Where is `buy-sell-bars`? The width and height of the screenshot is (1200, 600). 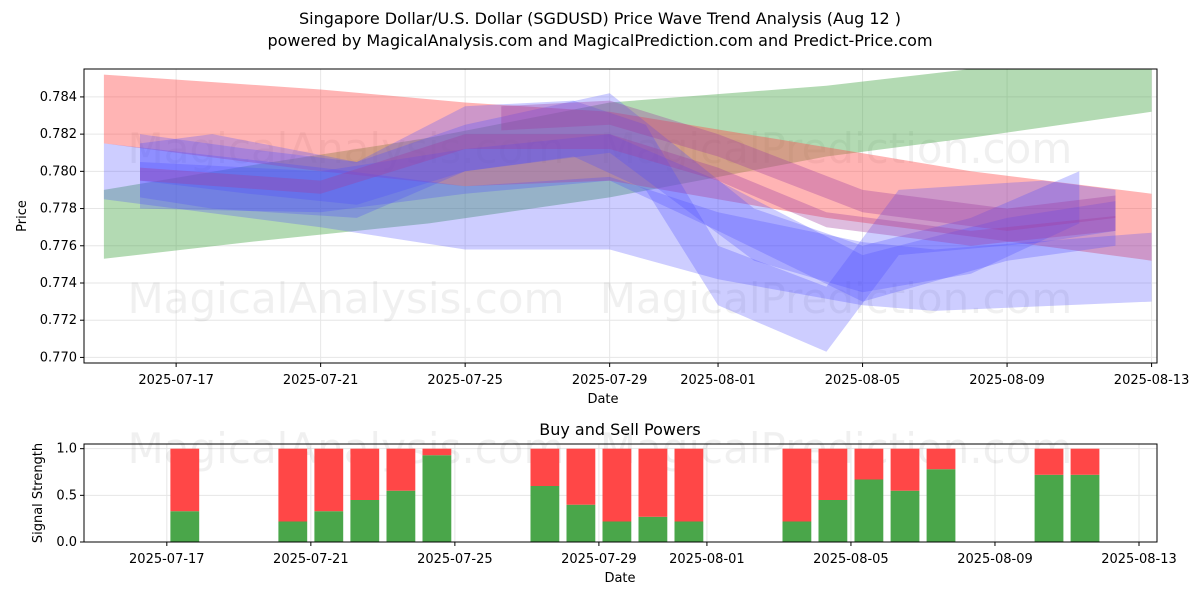 buy-sell-bars is located at coordinates (635, 495).